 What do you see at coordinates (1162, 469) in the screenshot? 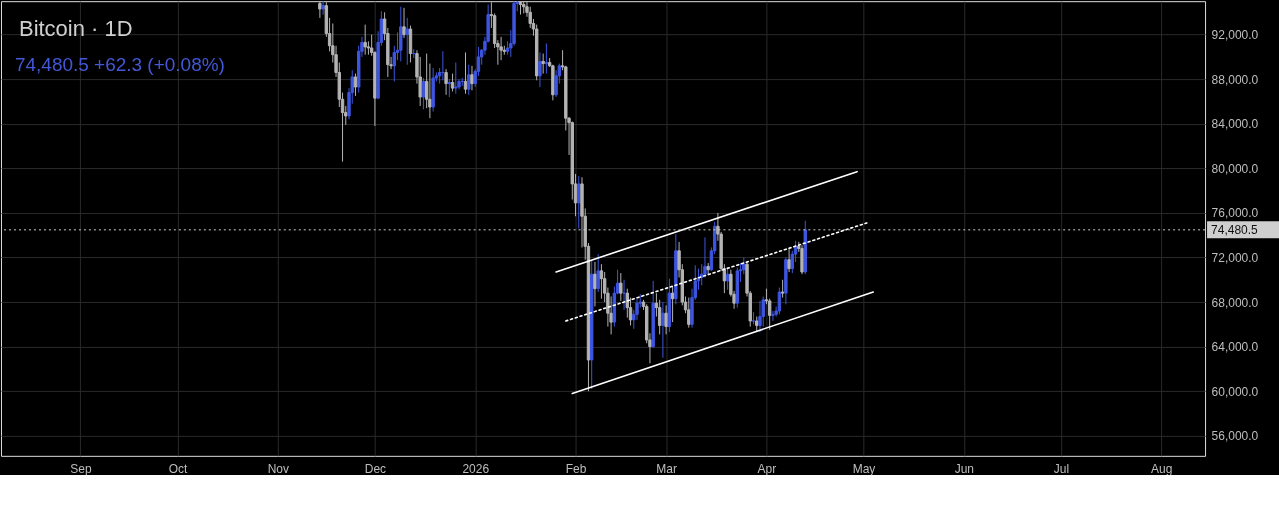
I see `x-tick-label: Aug` at bounding box center [1162, 469].